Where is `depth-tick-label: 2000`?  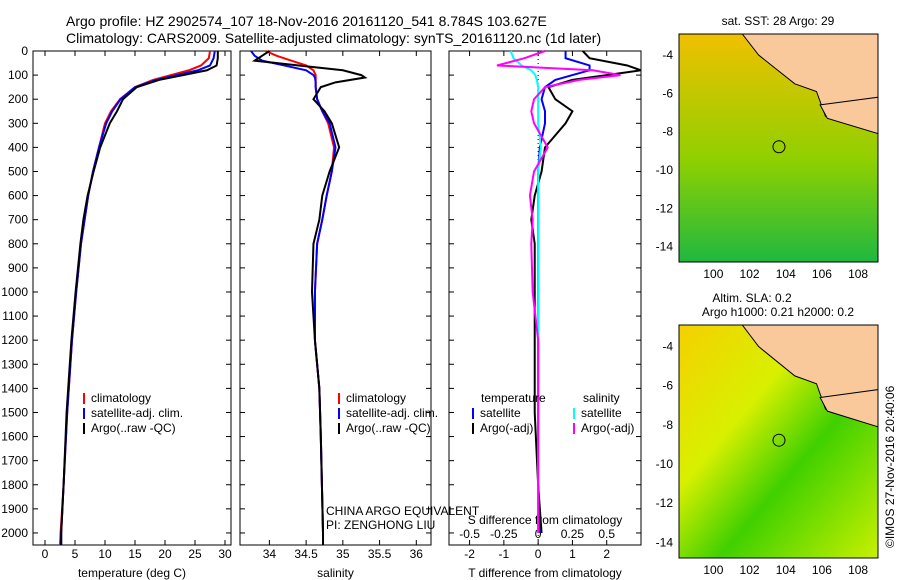
depth-tick-label: 2000 is located at coordinates (14, 533).